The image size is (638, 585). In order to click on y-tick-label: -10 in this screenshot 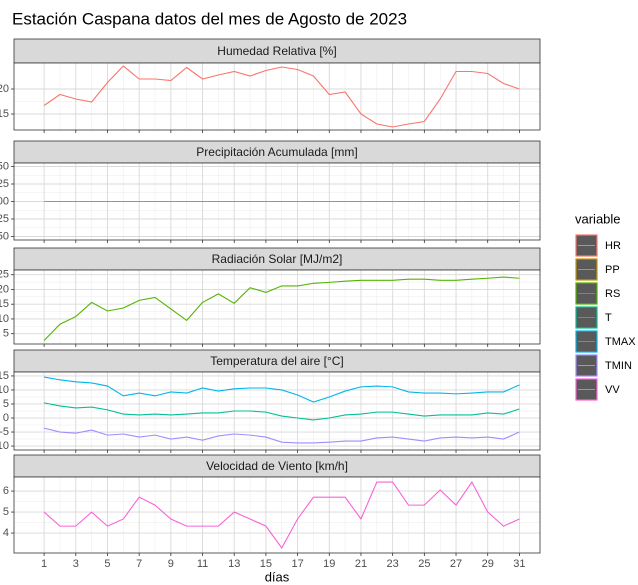, I will do `click(4, 446)`.